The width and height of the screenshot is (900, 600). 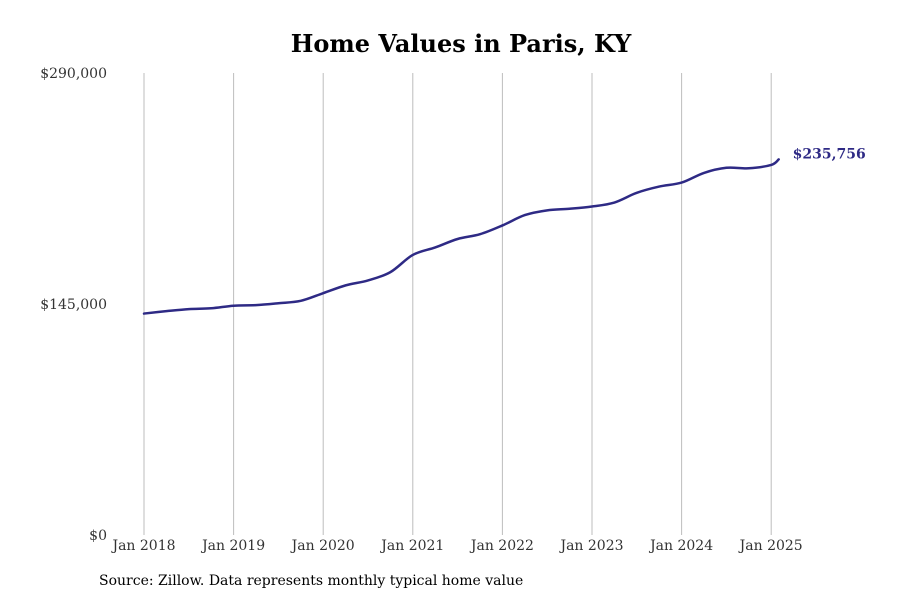 I want to click on y-axis-ticks: $0 $145,000 $290,000, so click(x=73, y=305).